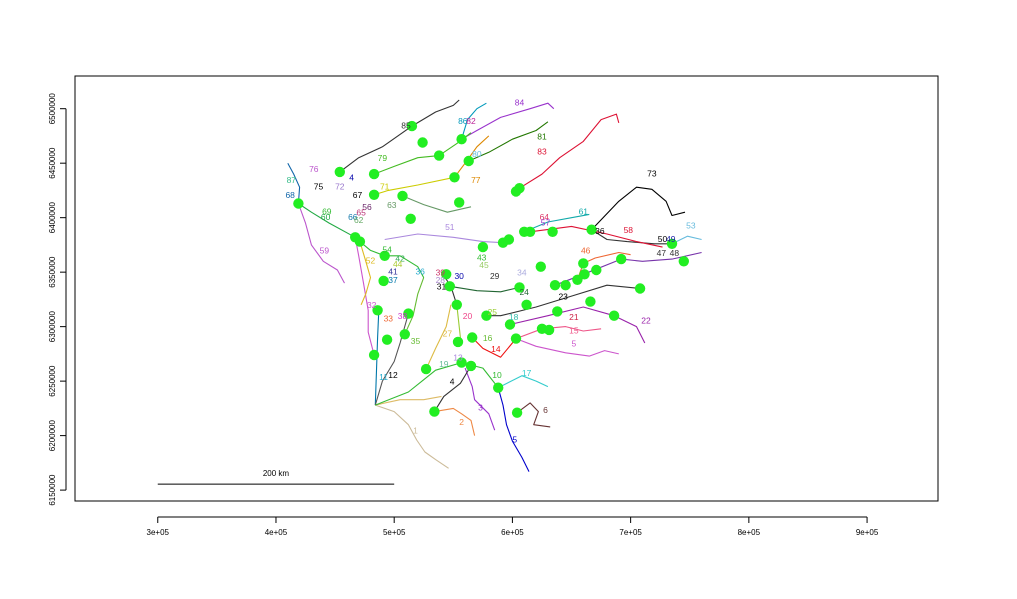 The width and height of the screenshot is (1017, 599). Describe the element at coordinates (276, 532) in the screenshot. I see `x-tick-label: 4e+05` at that location.